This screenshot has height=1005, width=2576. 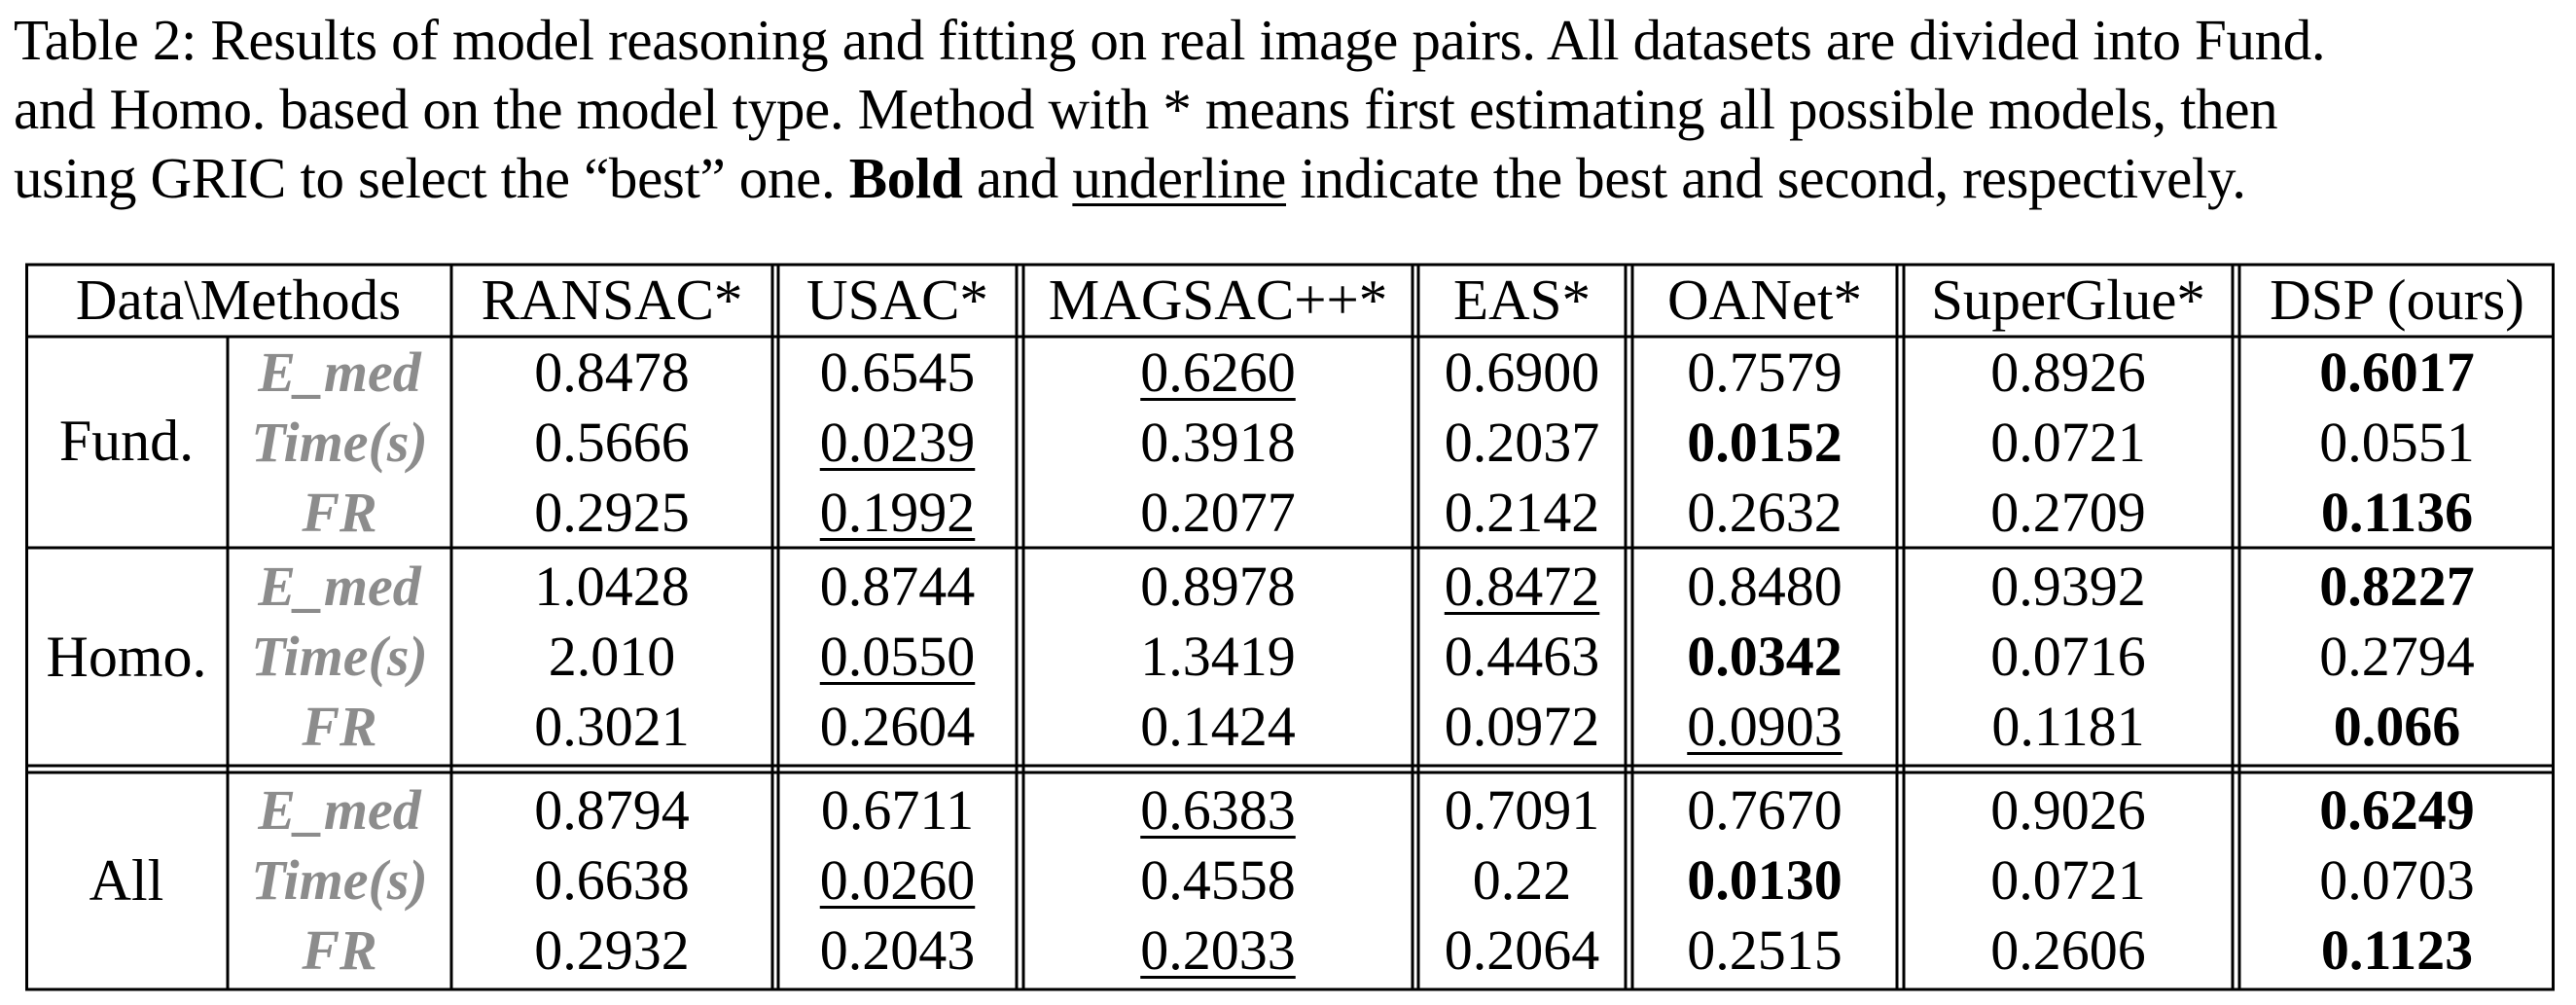 What do you see at coordinates (1218, 879) in the screenshot?
I see `table-cell: 0.4558` at bounding box center [1218, 879].